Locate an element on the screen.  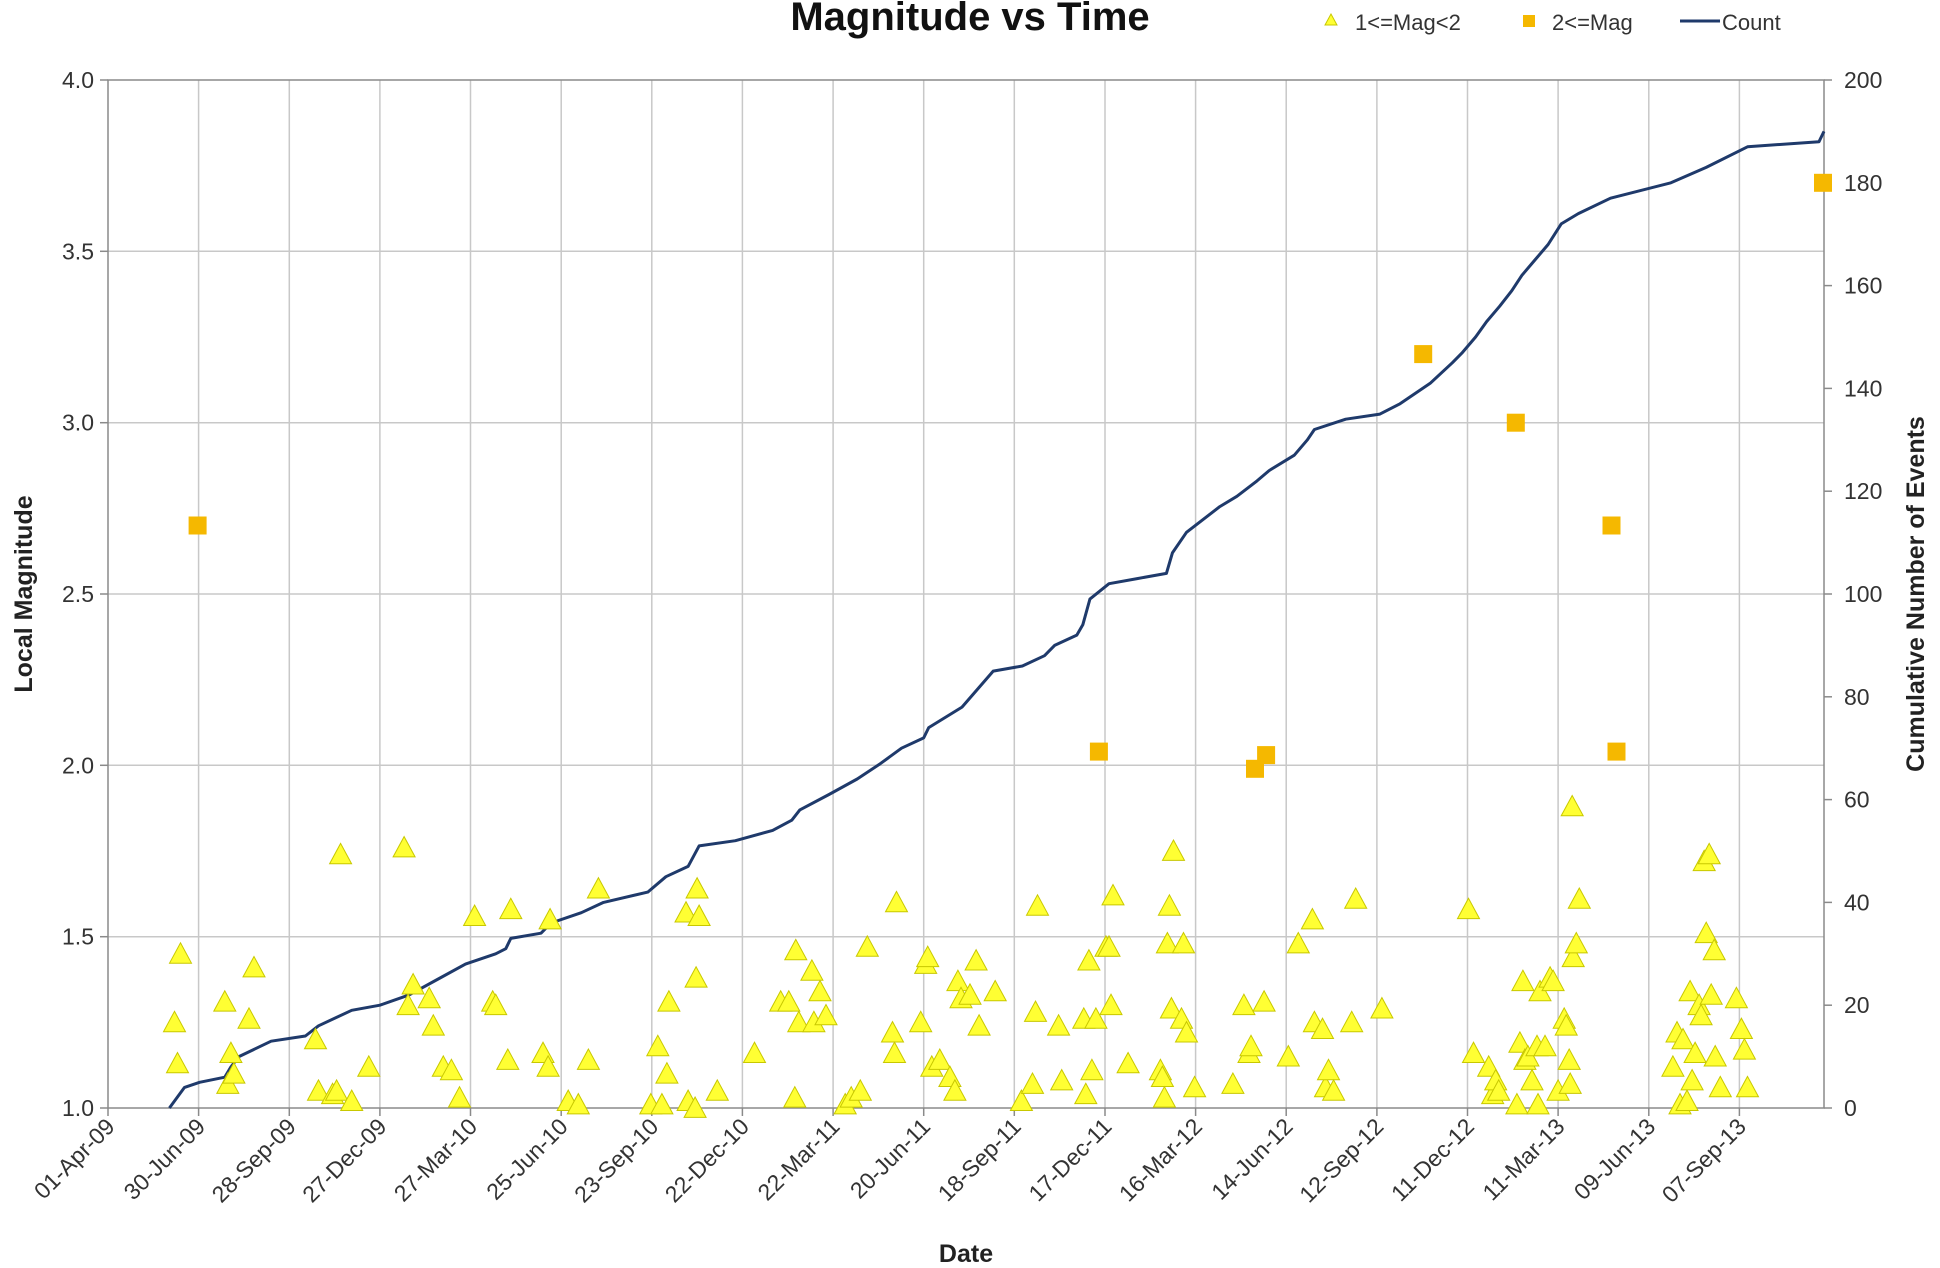
x-tick-label: 14-Jun-12 is located at coordinates (1252, 1159).